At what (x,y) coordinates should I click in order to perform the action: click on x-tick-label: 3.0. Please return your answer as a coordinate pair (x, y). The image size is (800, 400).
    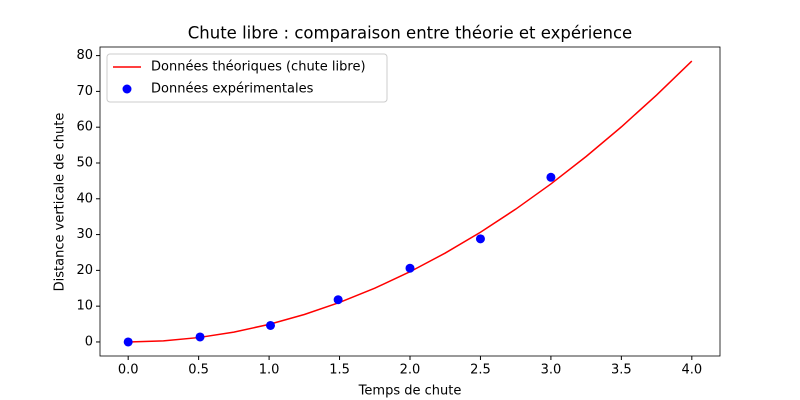
    Looking at the image, I should click on (551, 370).